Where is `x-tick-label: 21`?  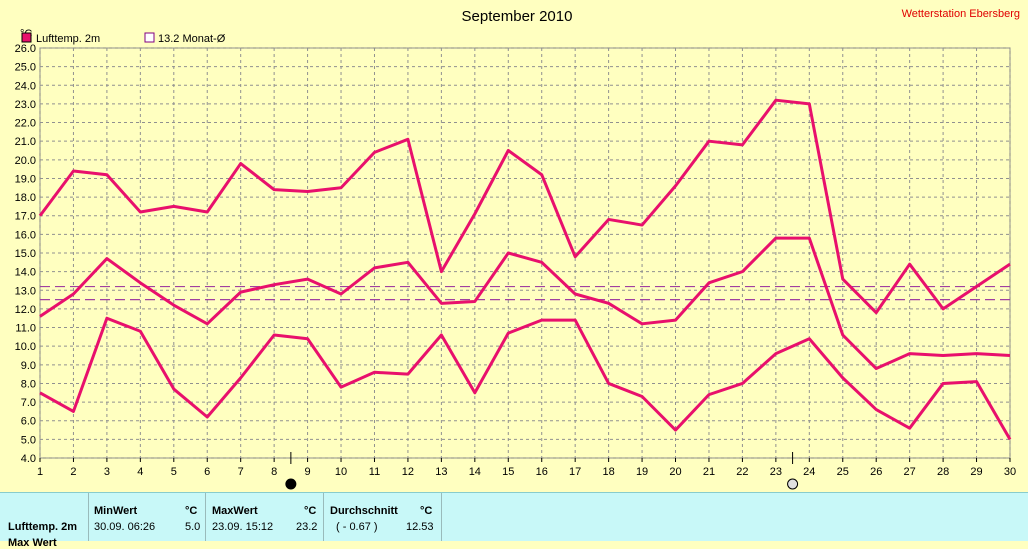 x-tick-label: 21 is located at coordinates (709, 472).